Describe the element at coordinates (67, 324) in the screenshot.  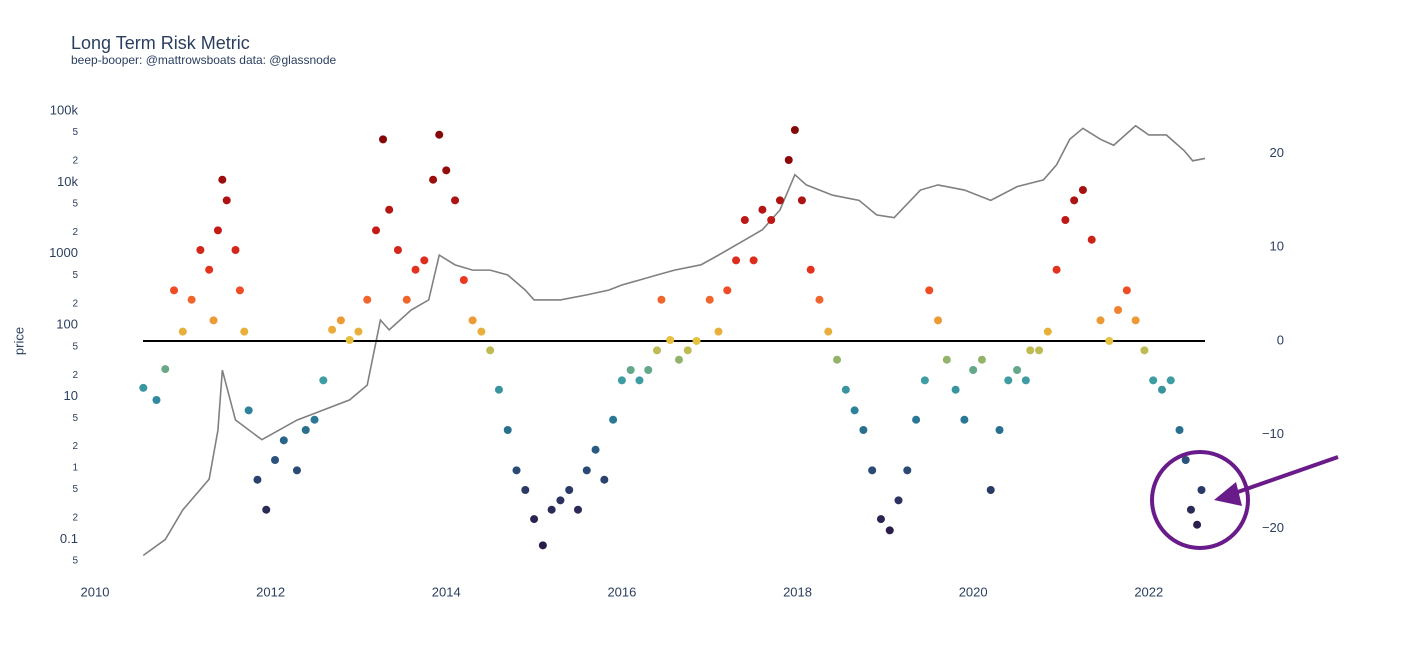
I see `y-tick-label: 100` at that location.